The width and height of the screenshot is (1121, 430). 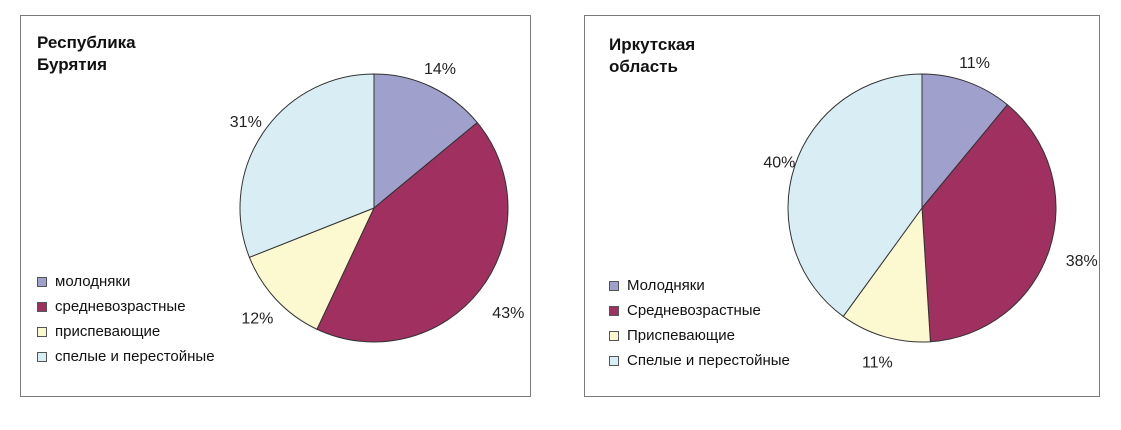 What do you see at coordinates (257, 319) in the screenshot?
I see `slice-percent-label: 12%` at bounding box center [257, 319].